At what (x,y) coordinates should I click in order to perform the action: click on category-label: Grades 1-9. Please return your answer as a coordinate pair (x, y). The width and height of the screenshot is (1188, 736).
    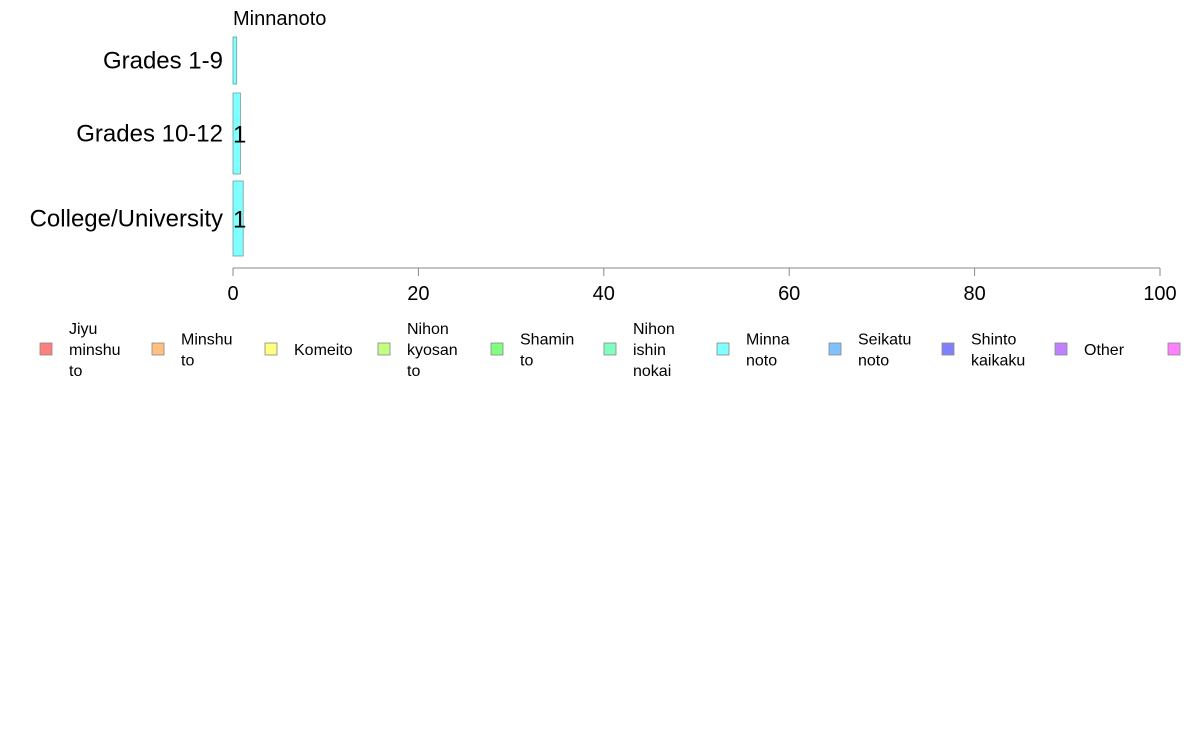
    Looking at the image, I should click on (163, 61).